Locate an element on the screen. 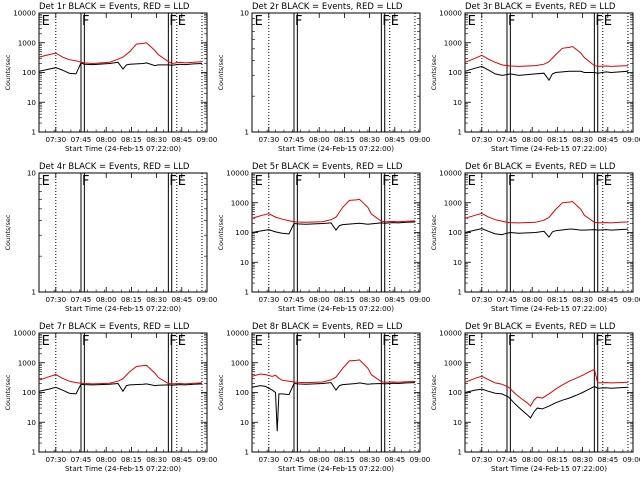 The width and height of the screenshot is (640, 480). panel-title: Det 6r BLACK = Events, RED = LLD is located at coordinates (540, 167).